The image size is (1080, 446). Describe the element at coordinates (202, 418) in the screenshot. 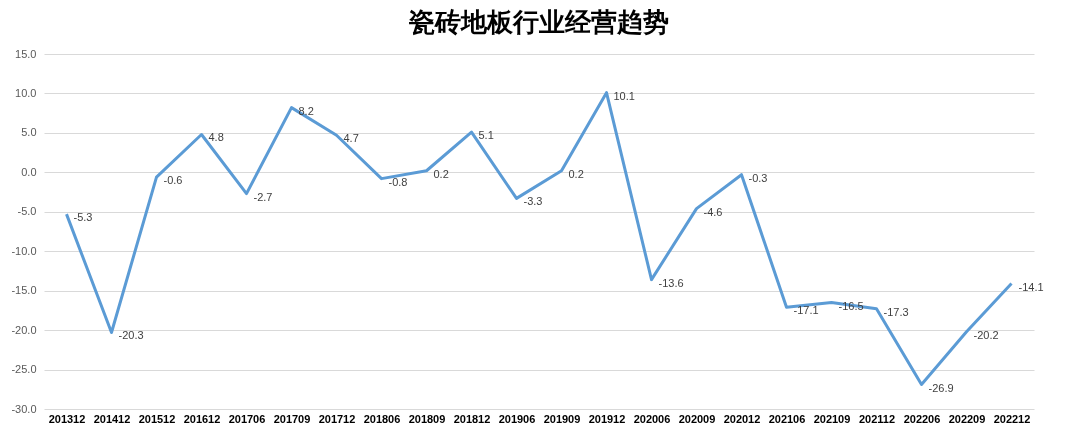

I see `x-tick-label: 201612` at that location.